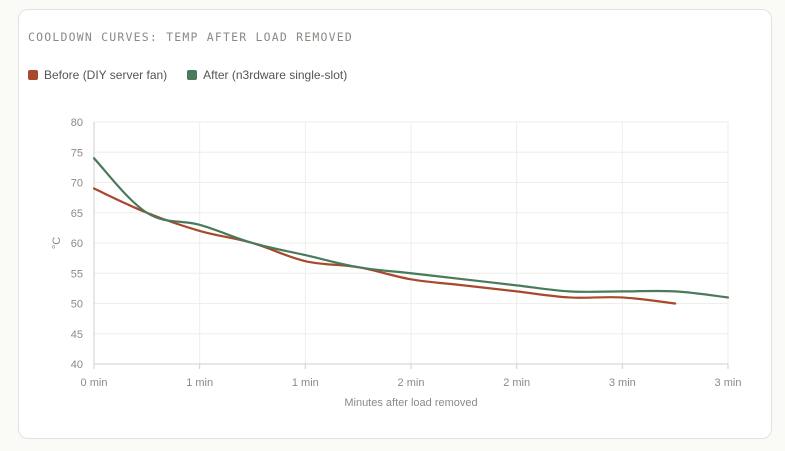  I want to click on y-tick-label: 55, so click(77, 274).